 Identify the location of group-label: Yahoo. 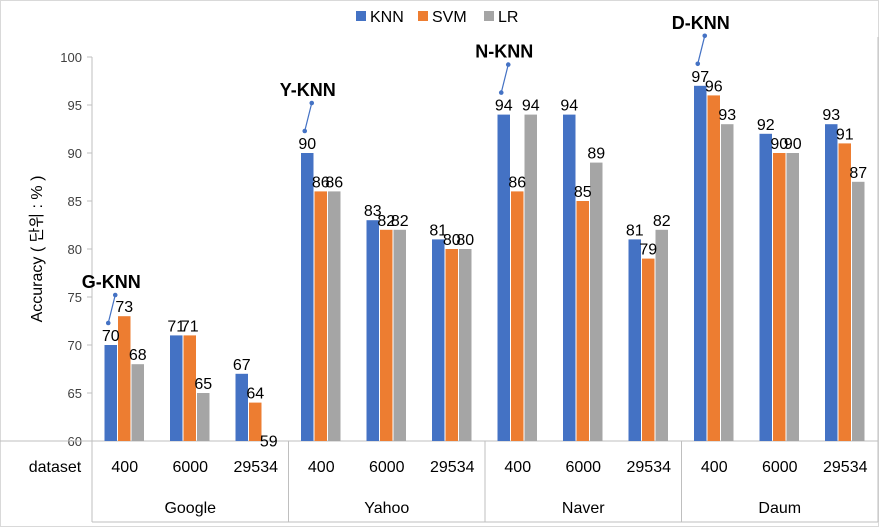
(386, 508).